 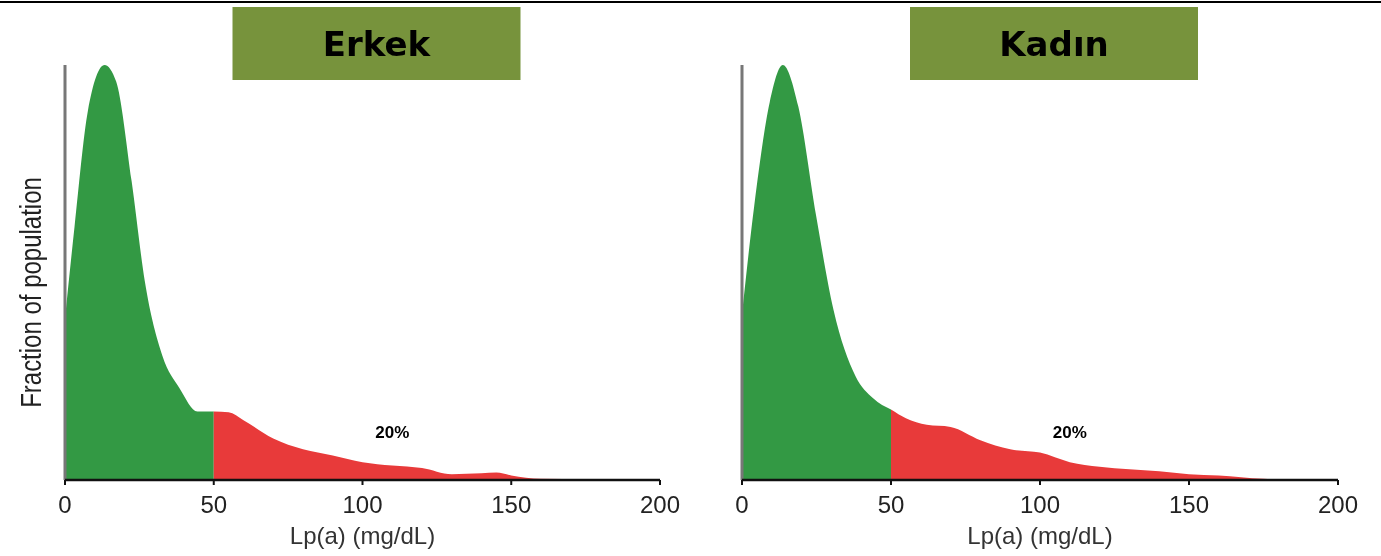 I want to click on chart-title: Kadın, so click(x=1054, y=44).